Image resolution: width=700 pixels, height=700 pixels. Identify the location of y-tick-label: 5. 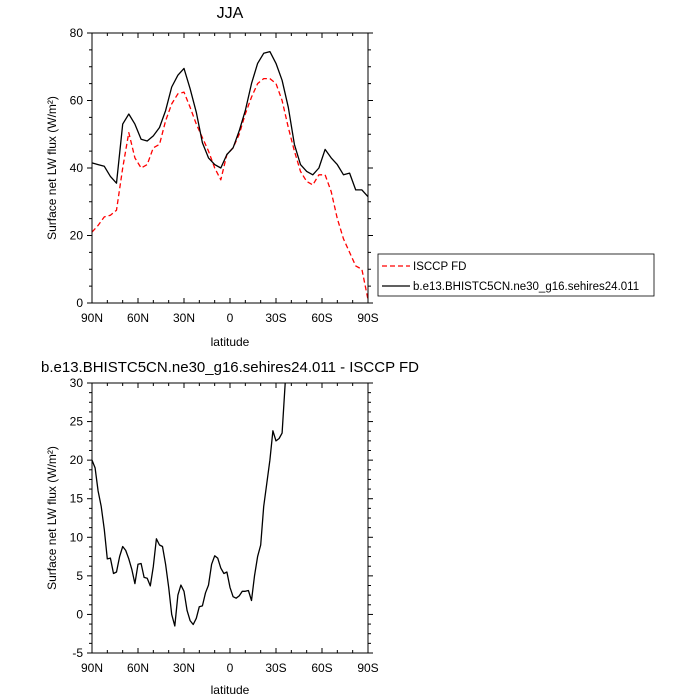
(79, 576).